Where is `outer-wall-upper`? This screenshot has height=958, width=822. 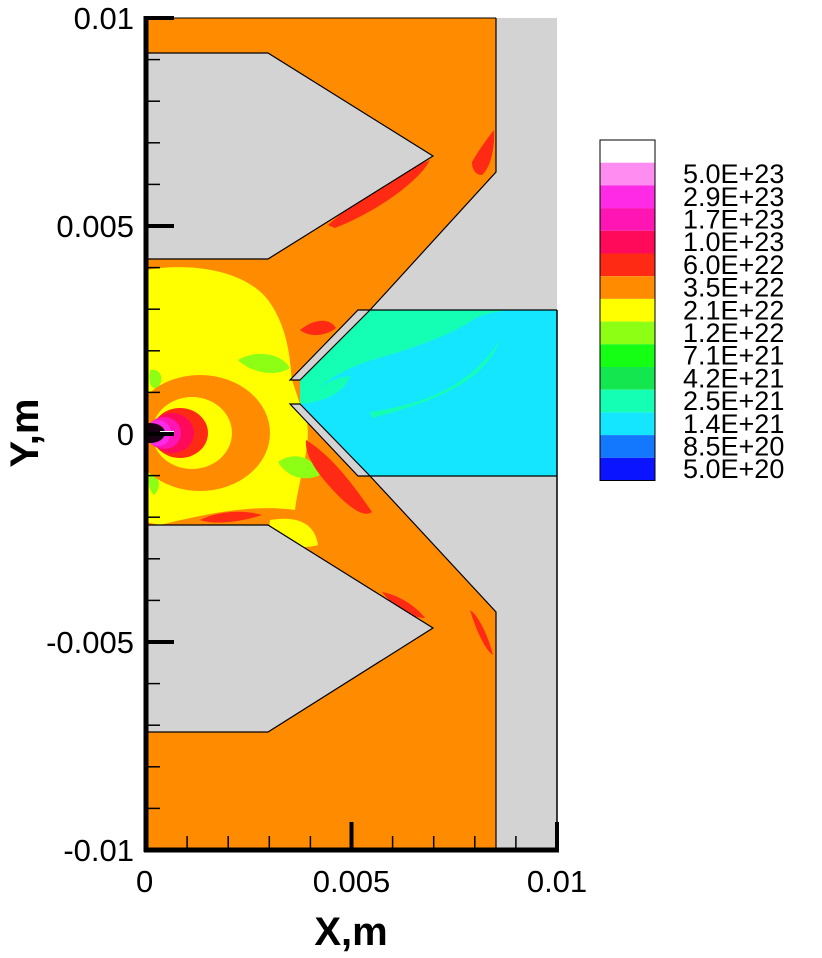
outer-wall-upper is located at coordinates (462, 164).